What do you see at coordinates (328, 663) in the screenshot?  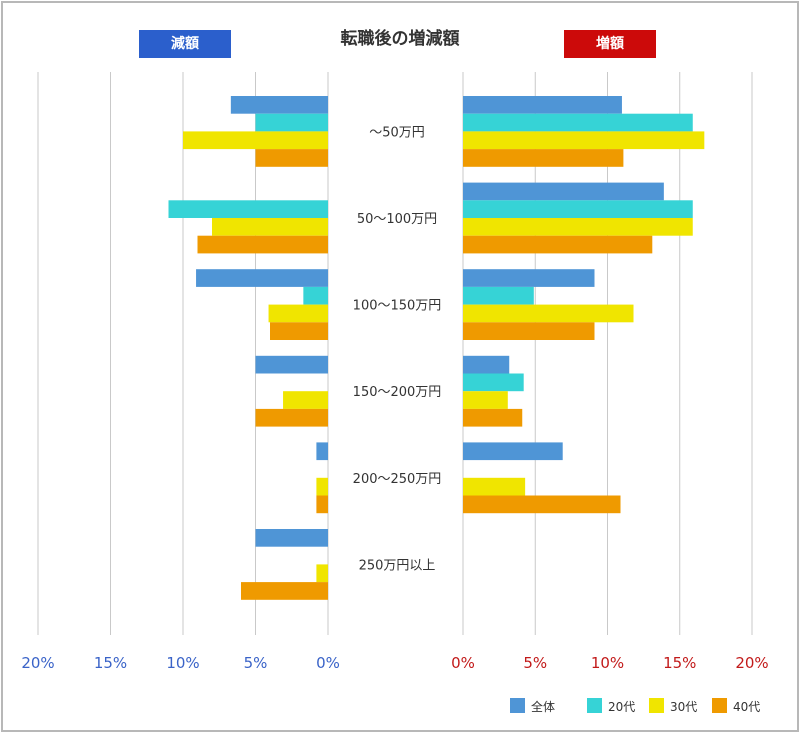 I see `left-tick-label: 0%` at bounding box center [328, 663].